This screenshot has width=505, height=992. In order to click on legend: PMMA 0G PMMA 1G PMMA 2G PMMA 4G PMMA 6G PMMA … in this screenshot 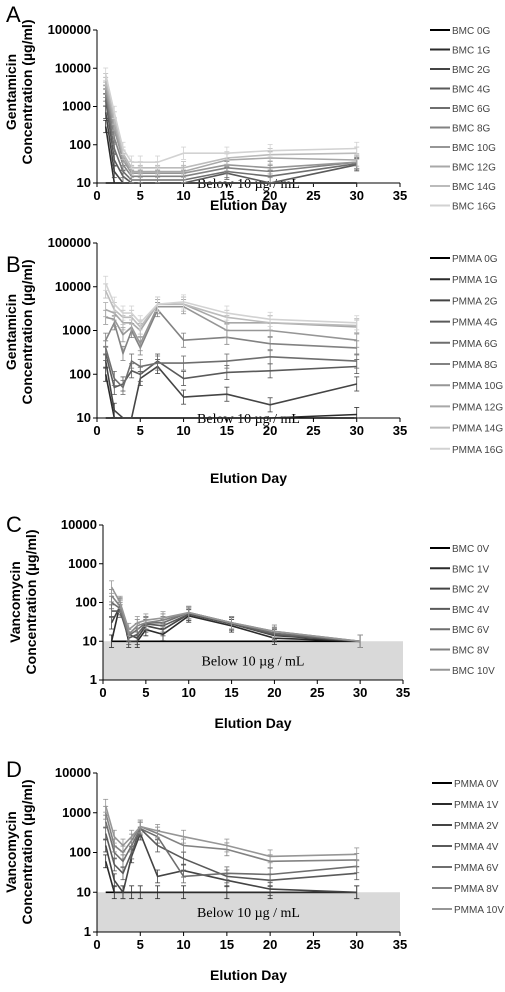, I will do `click(466, 355)`.